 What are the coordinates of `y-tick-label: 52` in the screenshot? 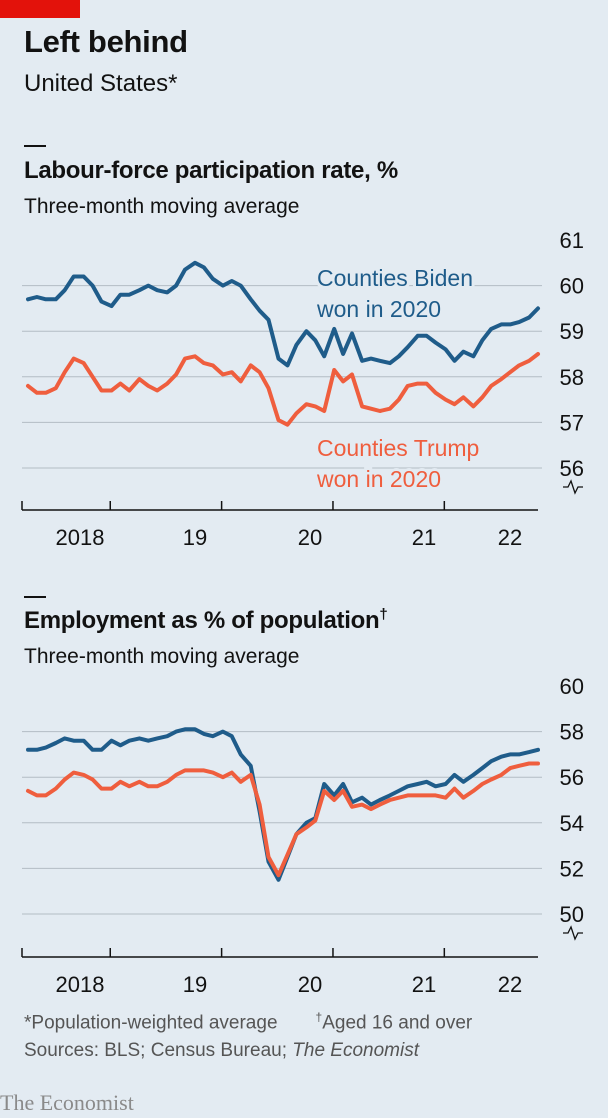 It's located at (572, 868).